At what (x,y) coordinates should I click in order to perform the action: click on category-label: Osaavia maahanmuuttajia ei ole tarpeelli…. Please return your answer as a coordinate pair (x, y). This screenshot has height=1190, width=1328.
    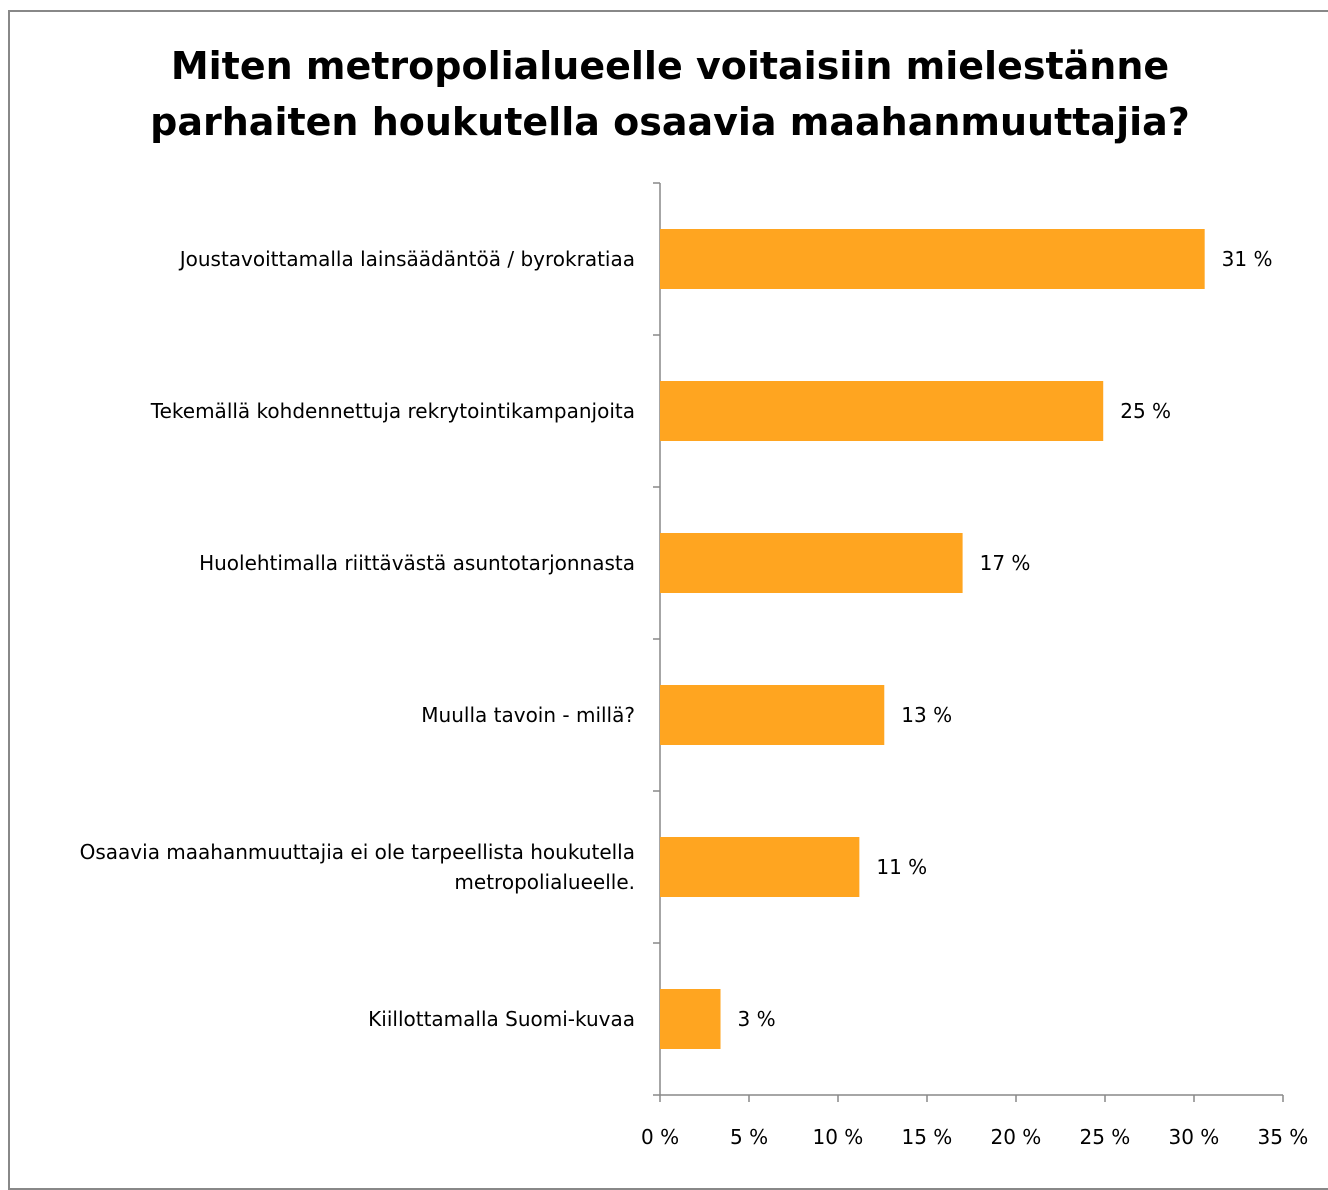
    Looking at the image, I should click on (357, 867).